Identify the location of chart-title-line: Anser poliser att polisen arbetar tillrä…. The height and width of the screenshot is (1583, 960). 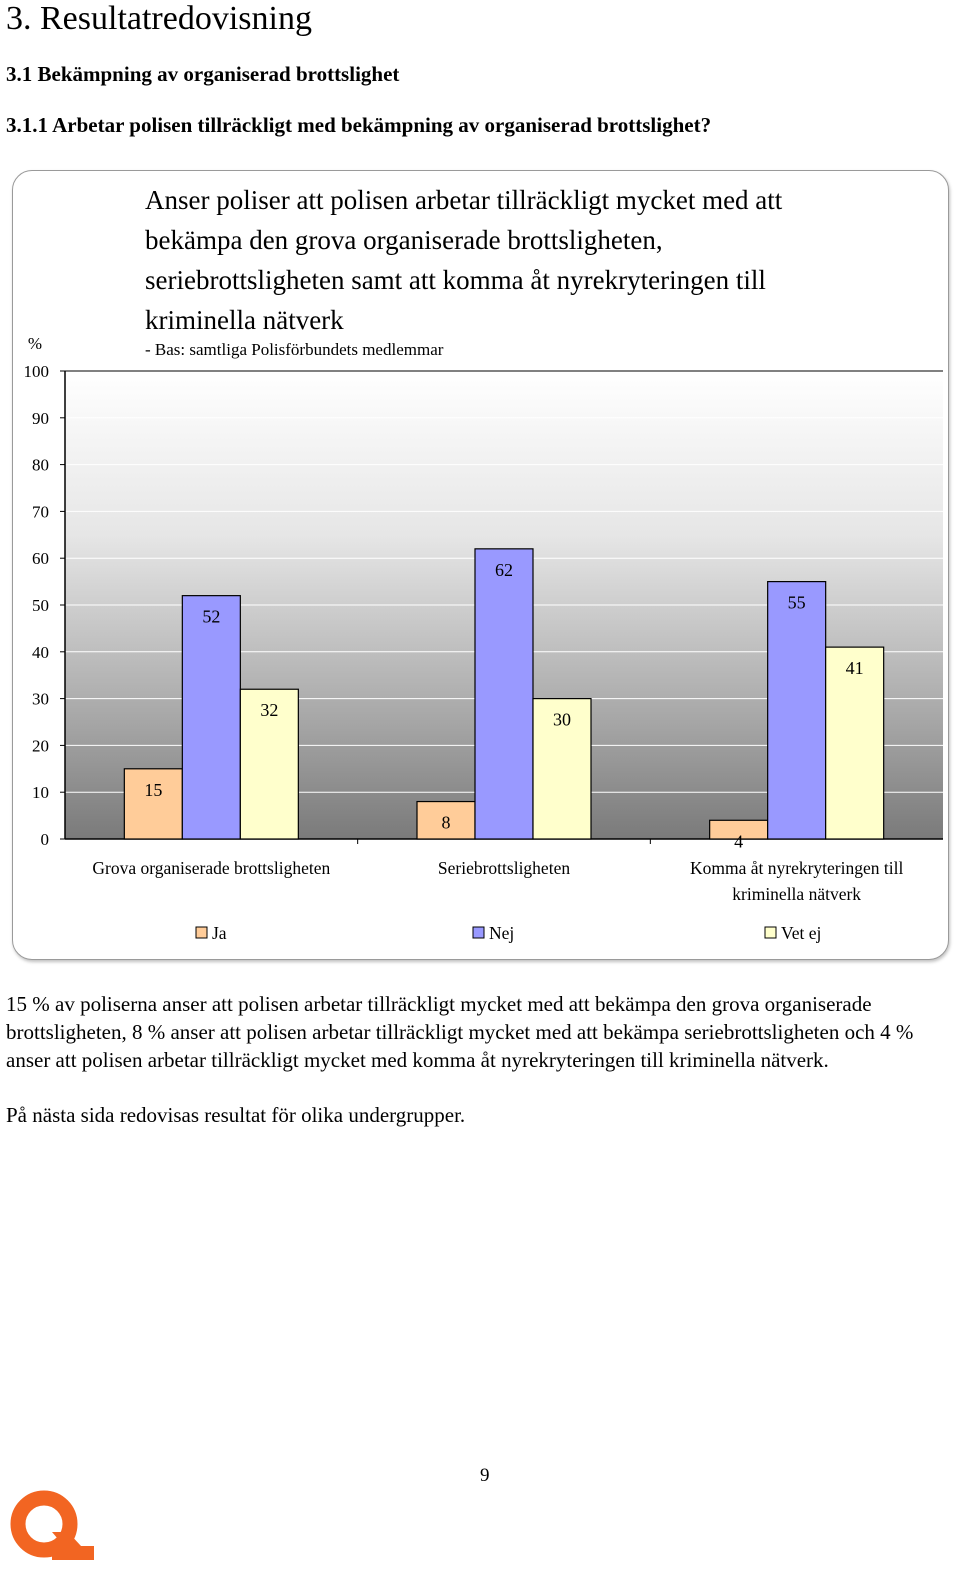
(464, 200).